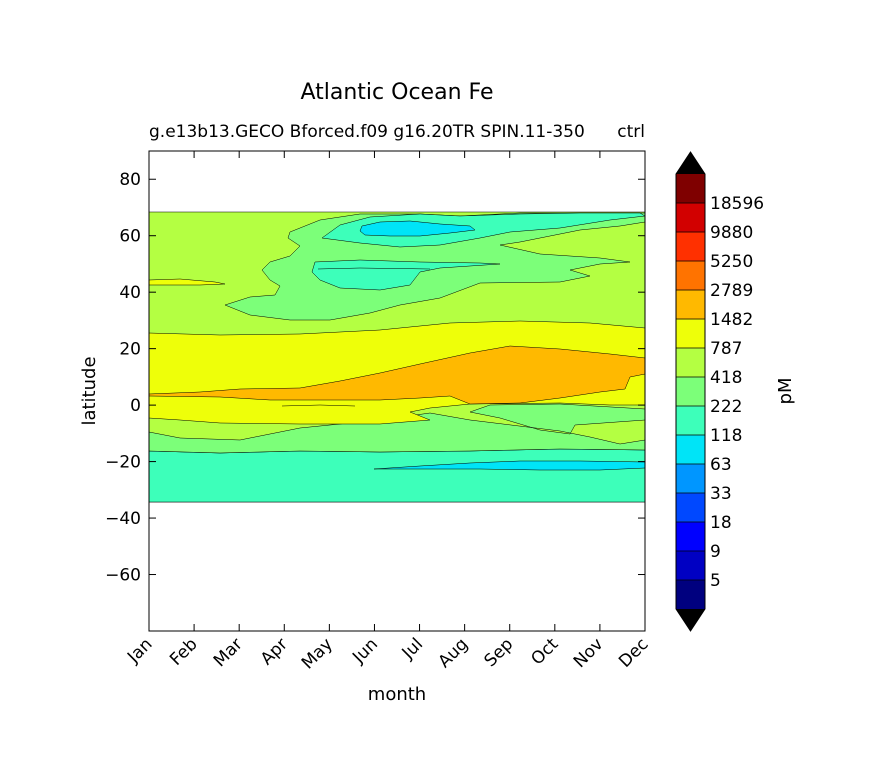 This screenshot has width=875, height=783. I want to click on x-tick-label-may: May, so click(317, 653).